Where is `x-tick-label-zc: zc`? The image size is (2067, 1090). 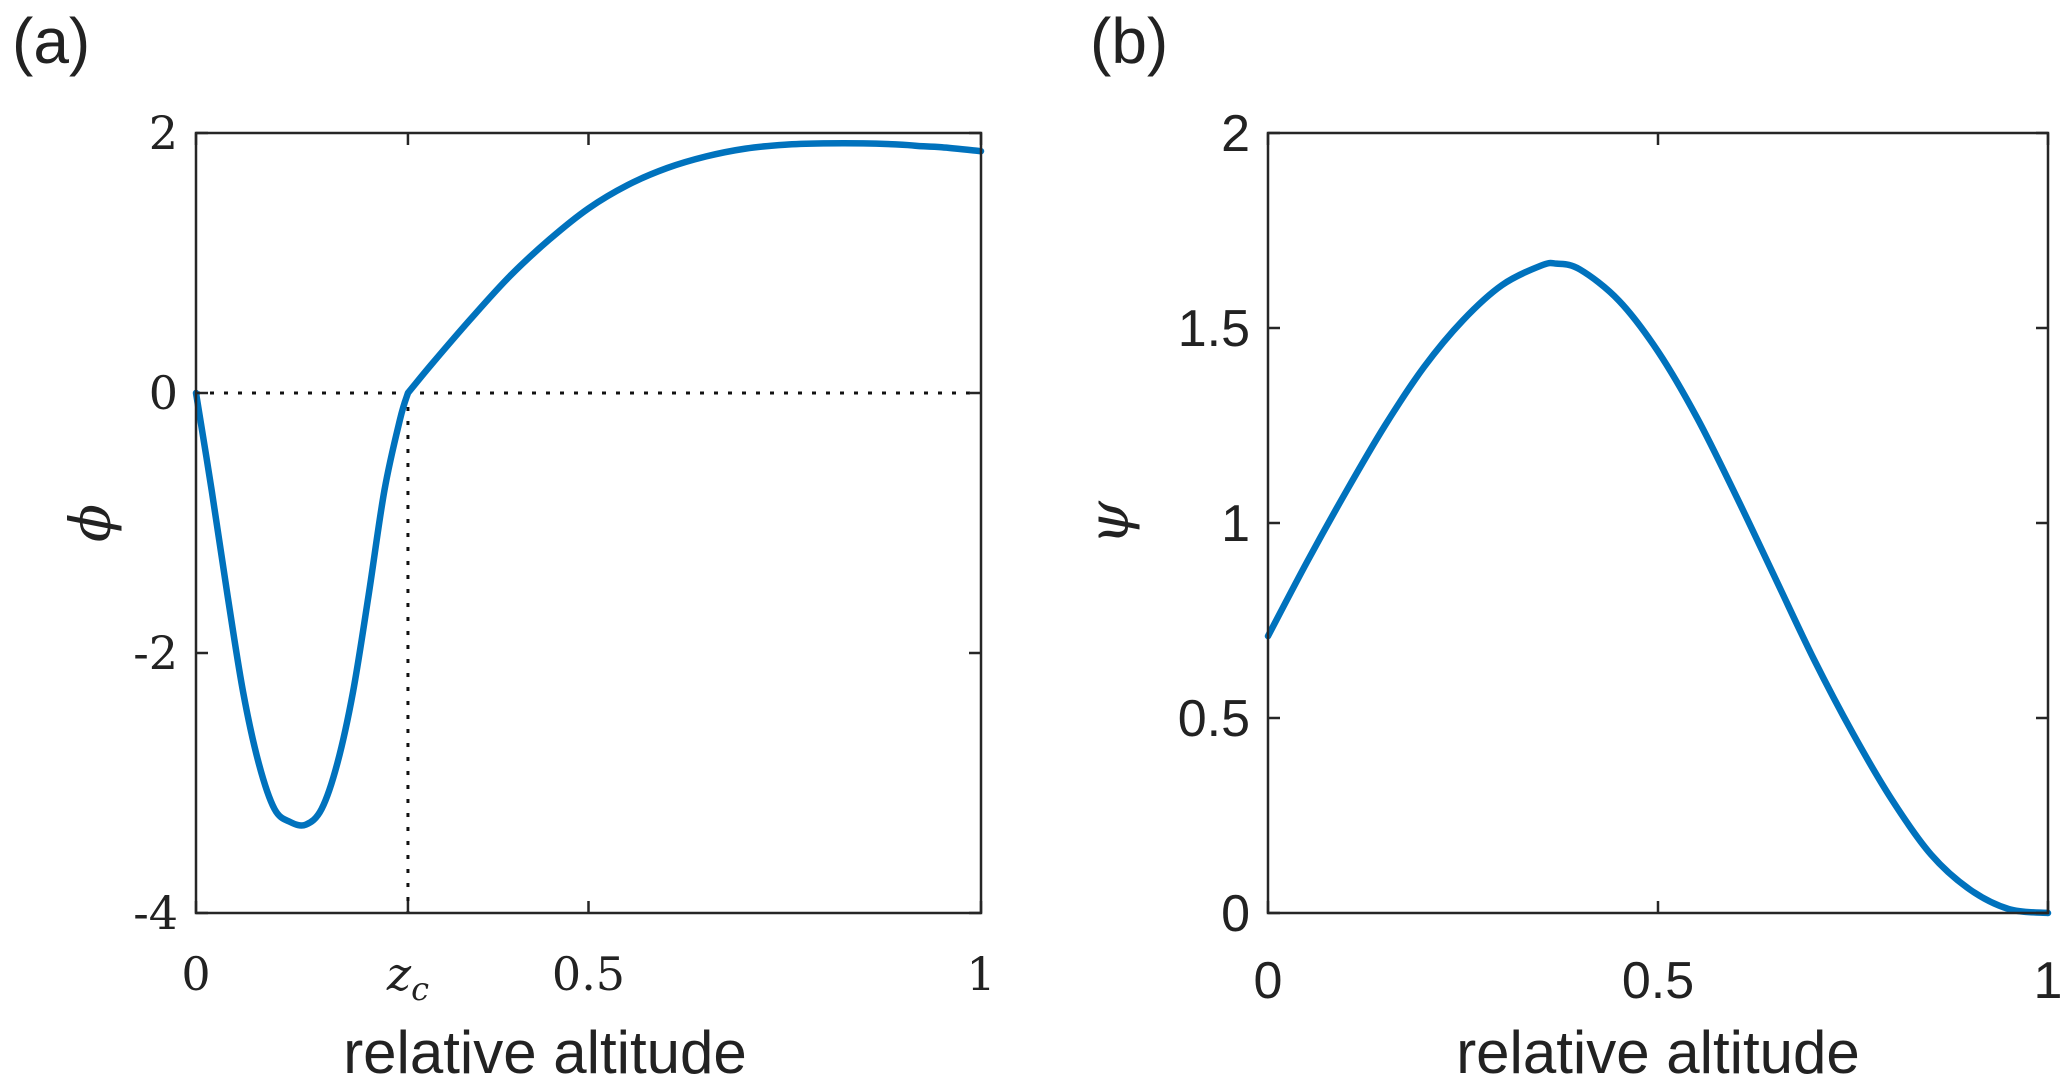 x-tick-label-zc: zc is located at coordinates (407, 977).